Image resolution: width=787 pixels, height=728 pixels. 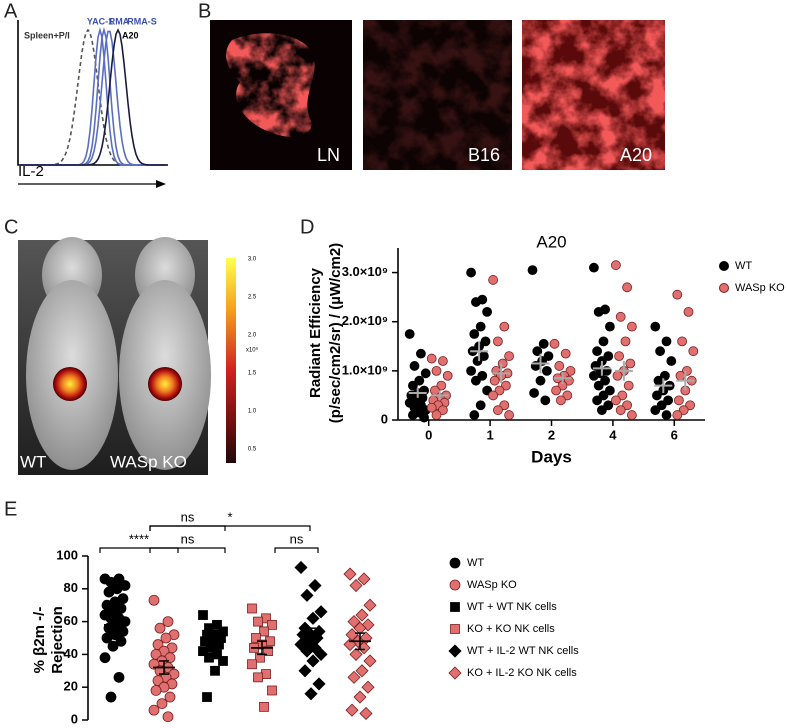 What do you see at coordinates (74, 718) in the screenshot?
I see `y-tick-label: 0` at bounding box center [74, 718].